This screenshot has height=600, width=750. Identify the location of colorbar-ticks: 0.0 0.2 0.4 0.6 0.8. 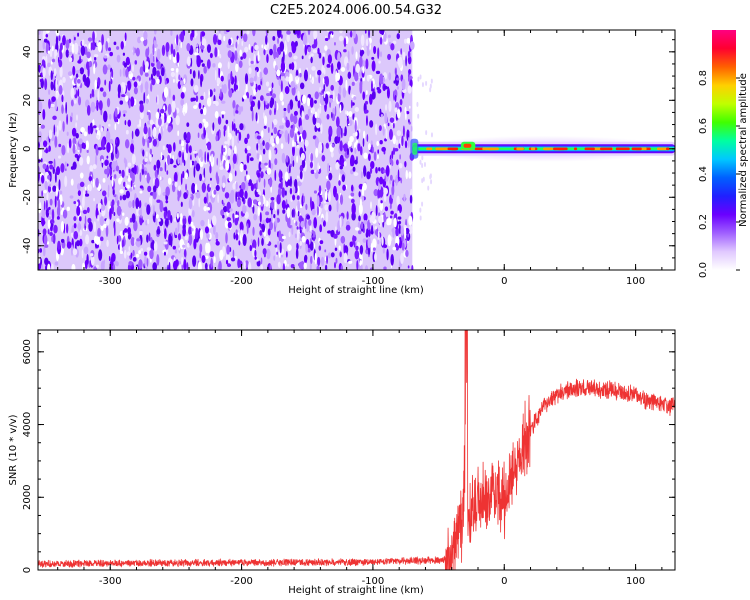
(719, 174).